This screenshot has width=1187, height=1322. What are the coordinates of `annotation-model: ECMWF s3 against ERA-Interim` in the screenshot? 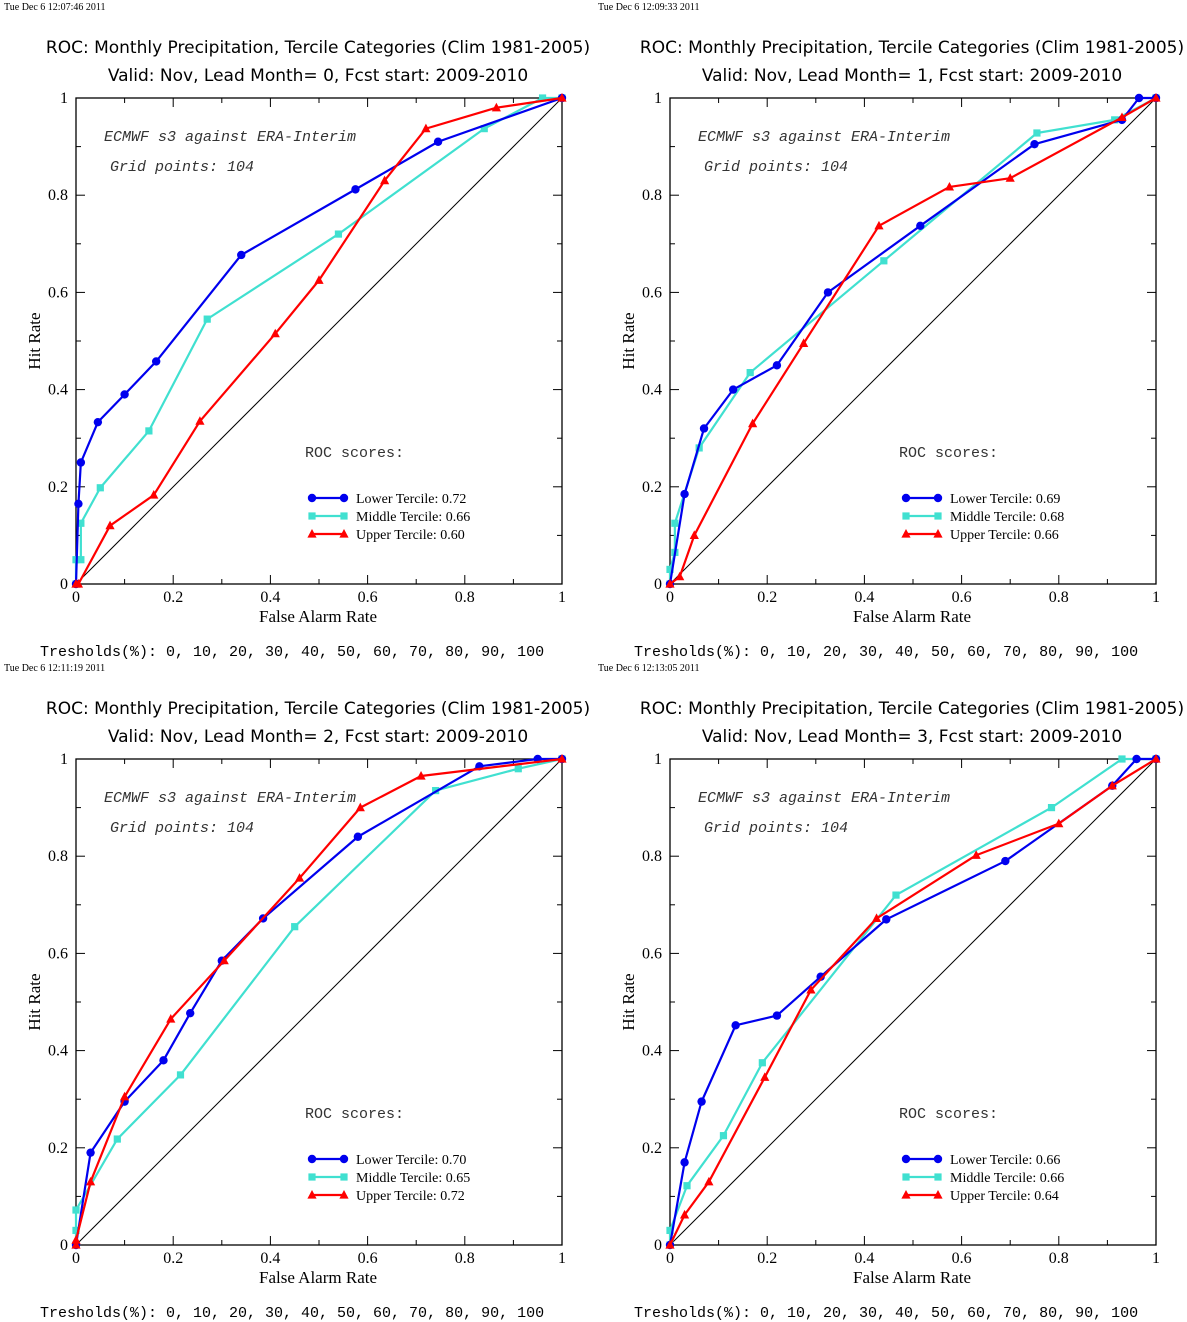 It's located at (824, 798).